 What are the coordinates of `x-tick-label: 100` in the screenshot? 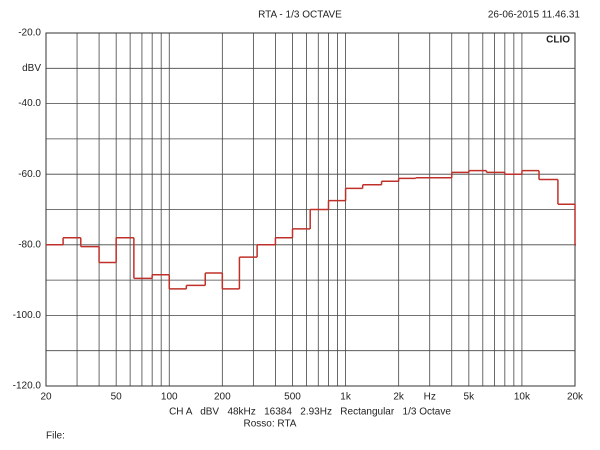 It's located at (169, 397).